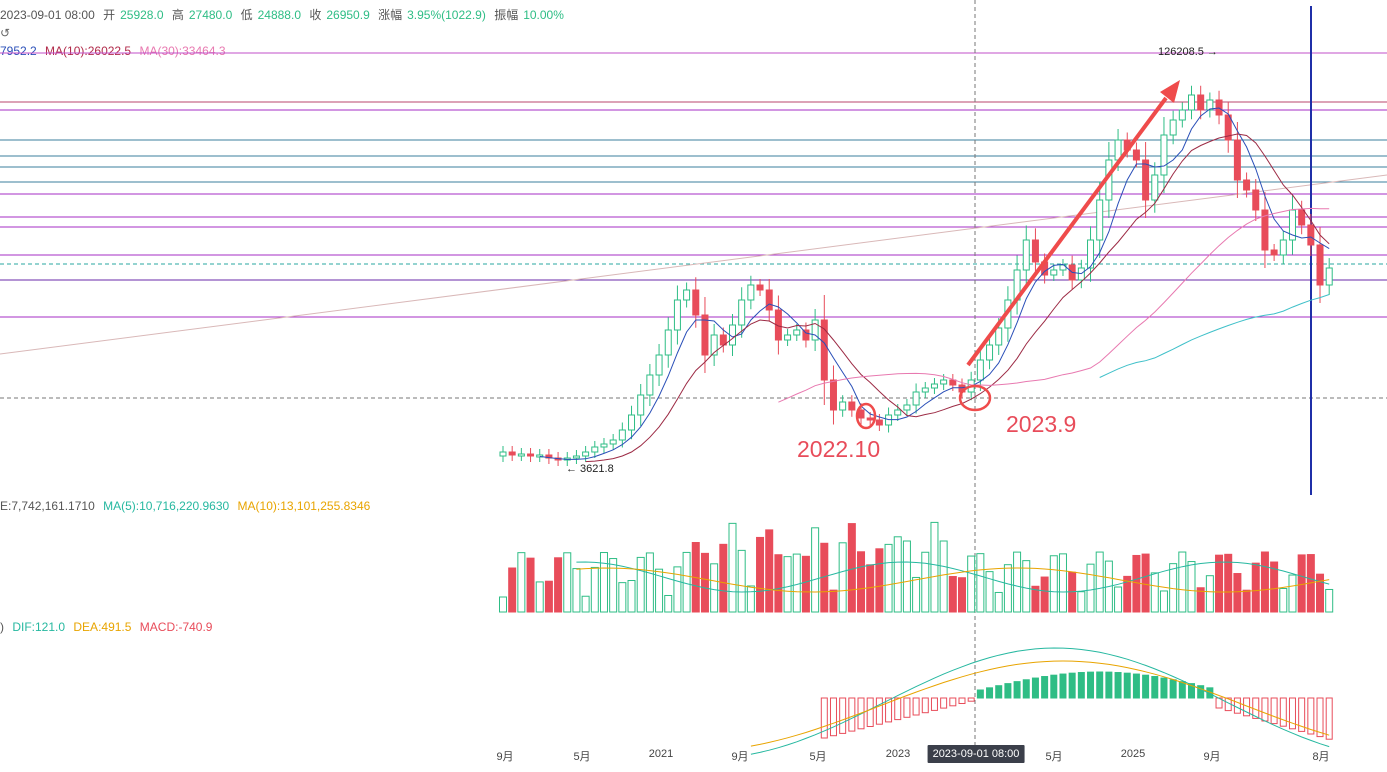 The image size is (1387, 772). Describe the element at coordinates (109, 15) in the screenshot. I see `open-label: 开` at that location.